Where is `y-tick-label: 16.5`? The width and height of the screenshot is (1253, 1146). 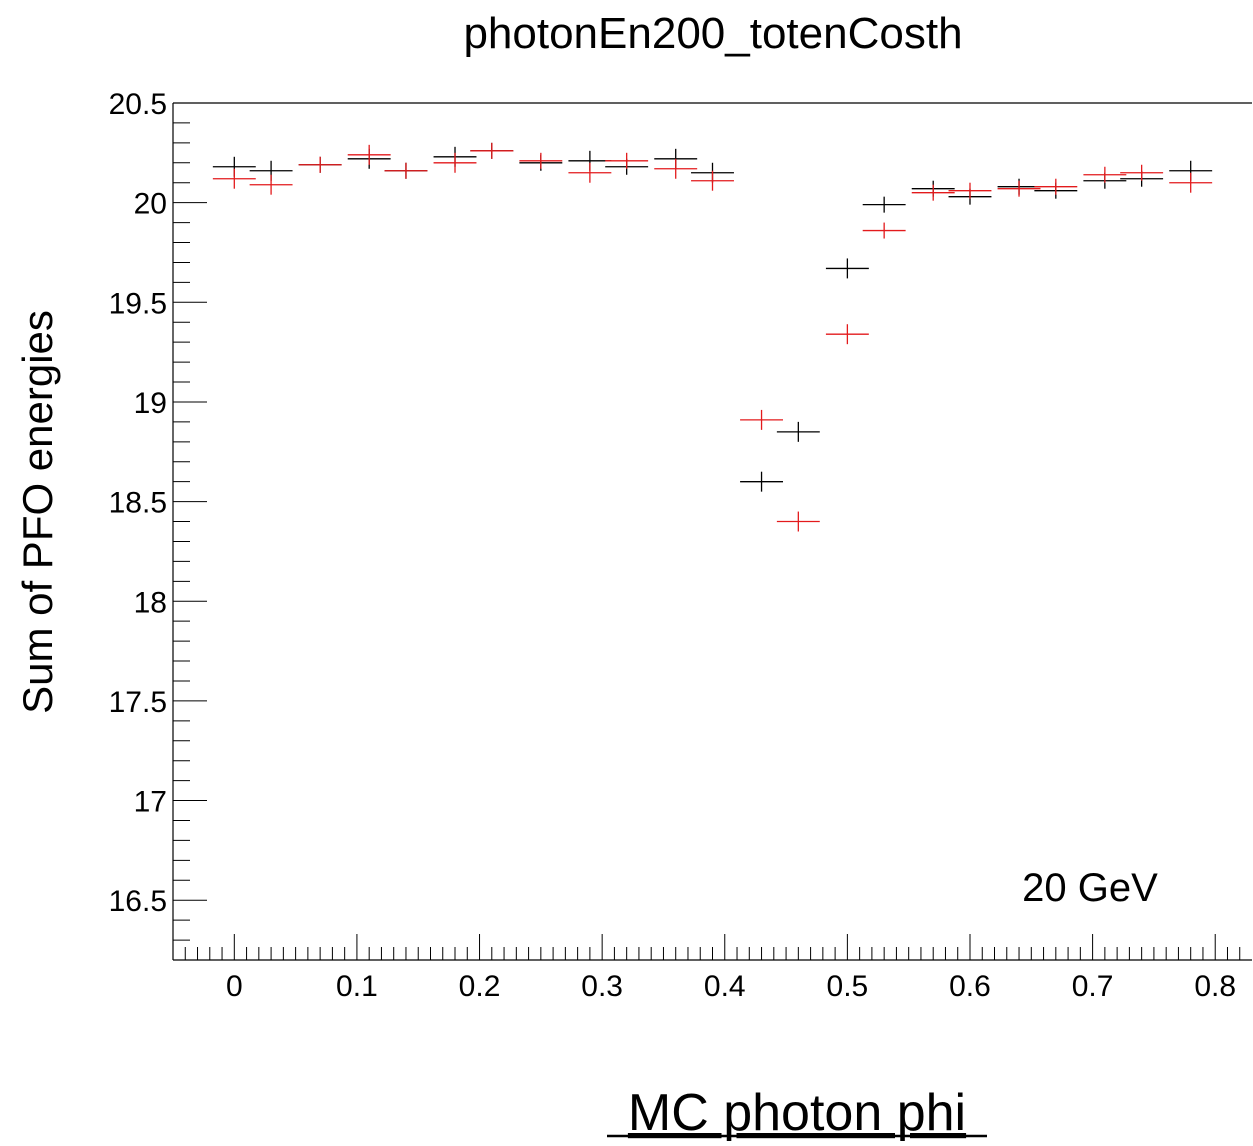
y-tick-label: 16.5 is located at coordinates (138, 901).